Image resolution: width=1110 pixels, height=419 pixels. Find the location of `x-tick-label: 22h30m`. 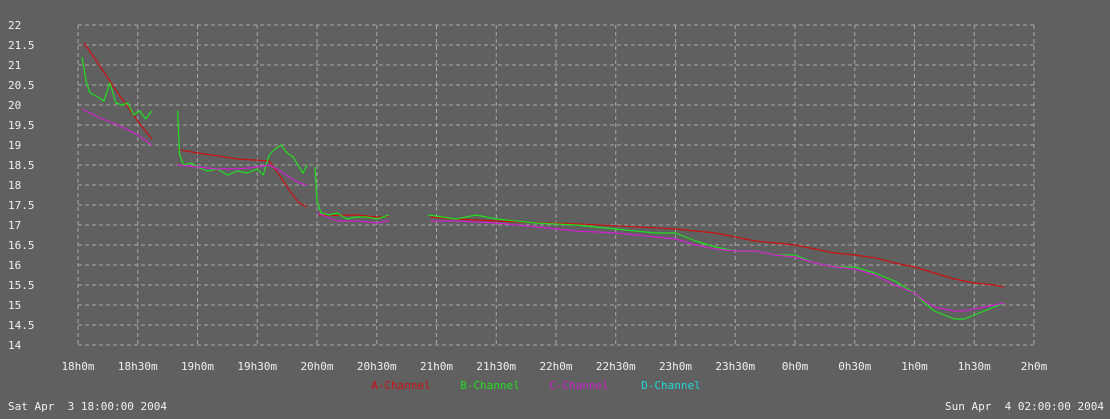

x-tick-label: 22h30m is located at coordinates (616, 366).